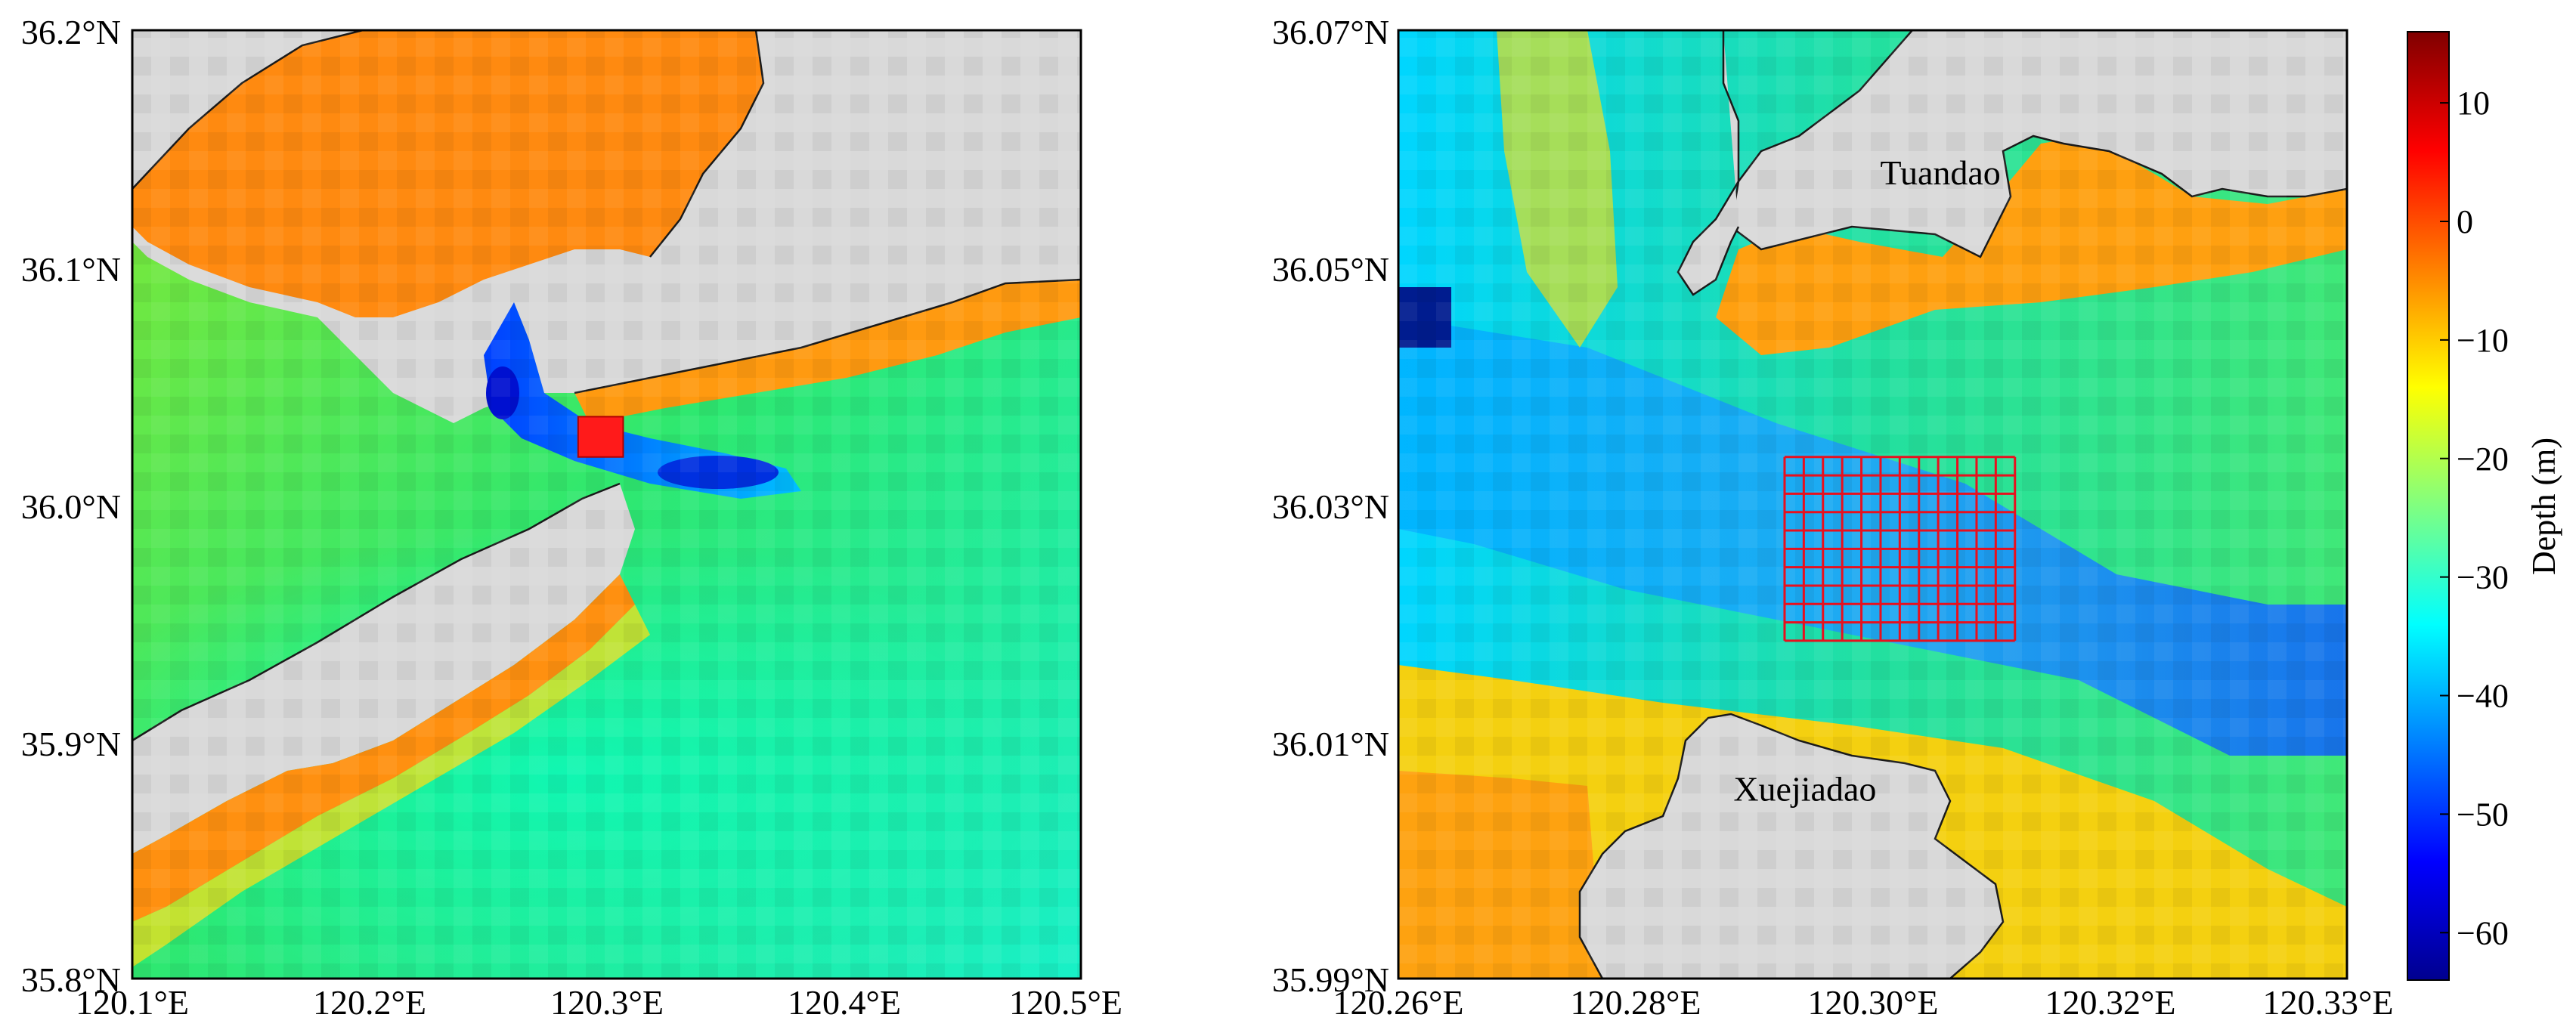  What do you see at coordinates (132, 1002) in the screenshot?
I see `lon-tick-label: 120.1°E` at bounding box center [132, 1002].